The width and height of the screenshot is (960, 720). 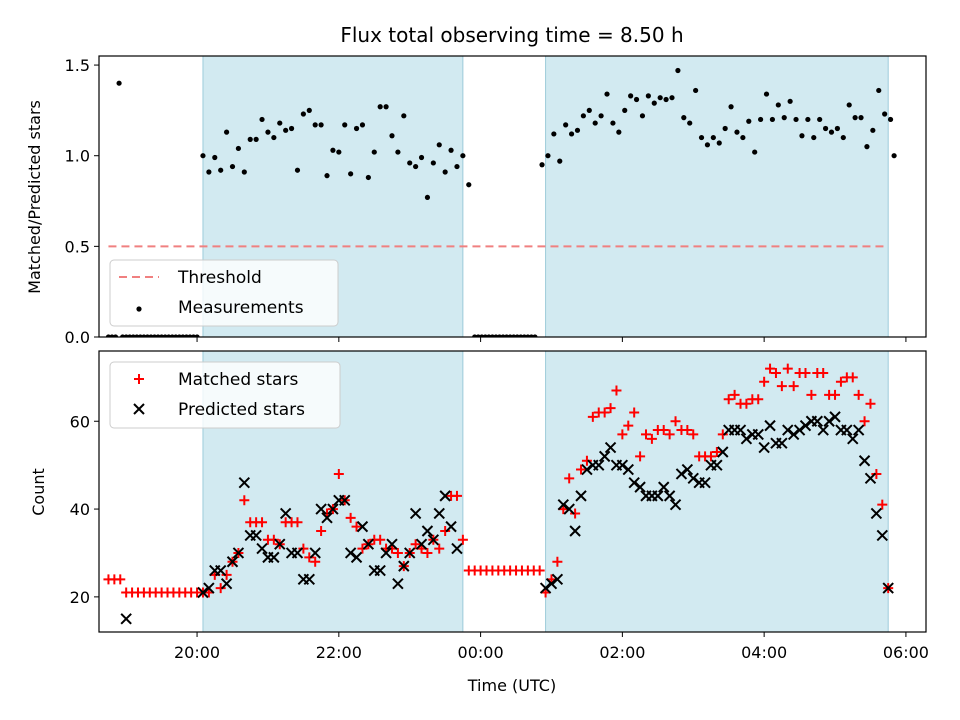 What do you see at coordinates (764, 652) in the screenshot?
I see `x-tick-label: 04:00` at bounding box center [764, 652].